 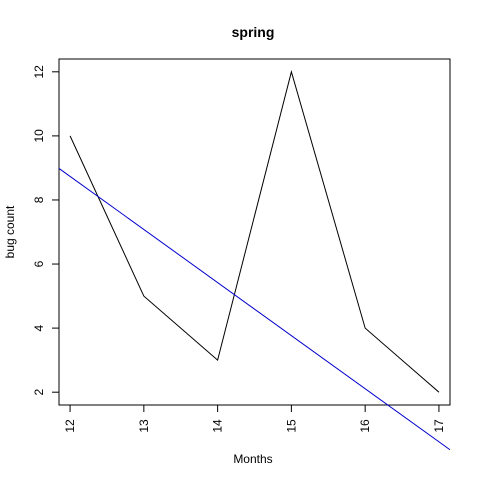 I want to click on x-axis-label: Months, so click(x=252, y=459).